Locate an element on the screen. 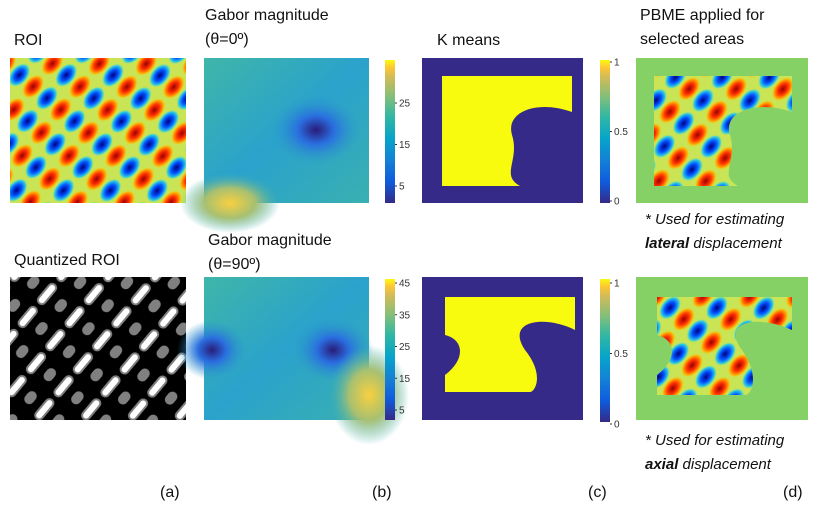  title: K means is located at coordinates (468, 40).